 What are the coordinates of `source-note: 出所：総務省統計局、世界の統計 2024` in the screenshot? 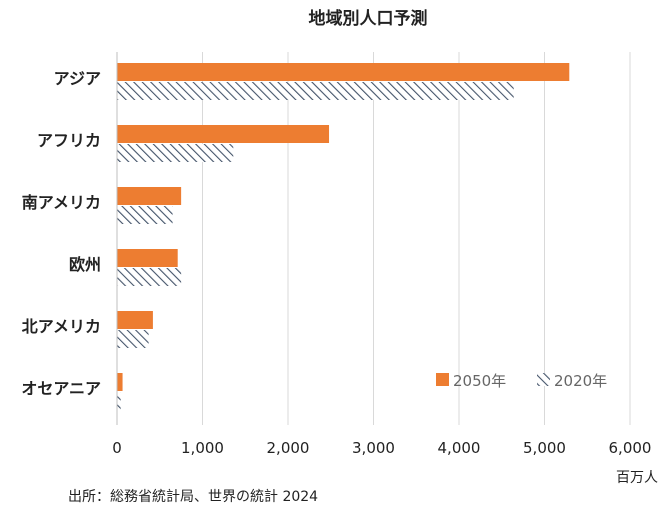 It's located at (193, 497).